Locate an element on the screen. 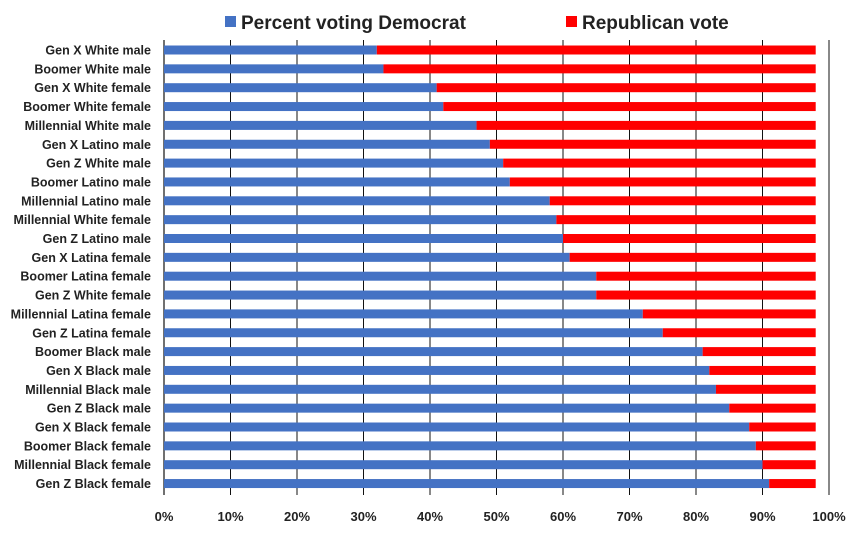  x-tick-label: 60% is located at coordinates (563, 516).